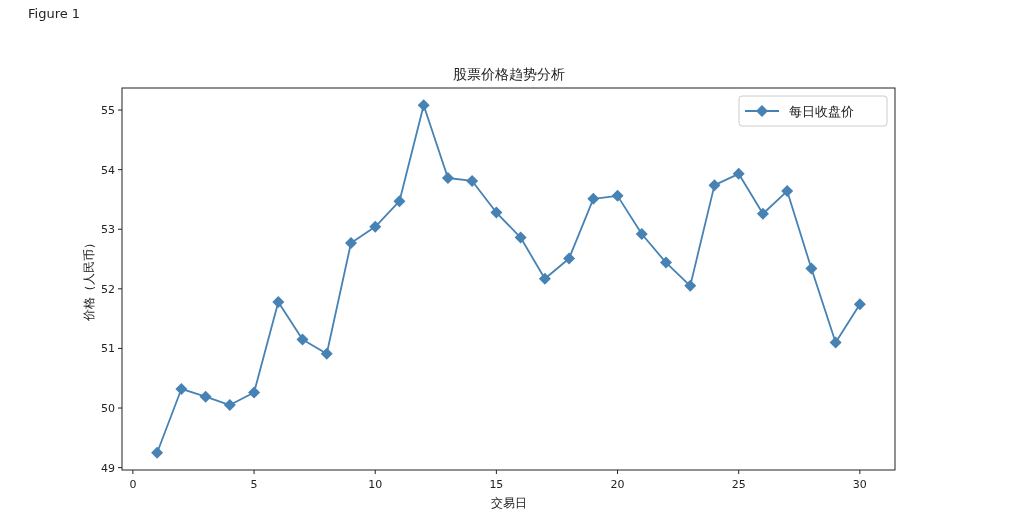 Image resolution: width=1019 pixels, height=519 pixels. I want to click on y-tick-label: 49, so click(108, 468).